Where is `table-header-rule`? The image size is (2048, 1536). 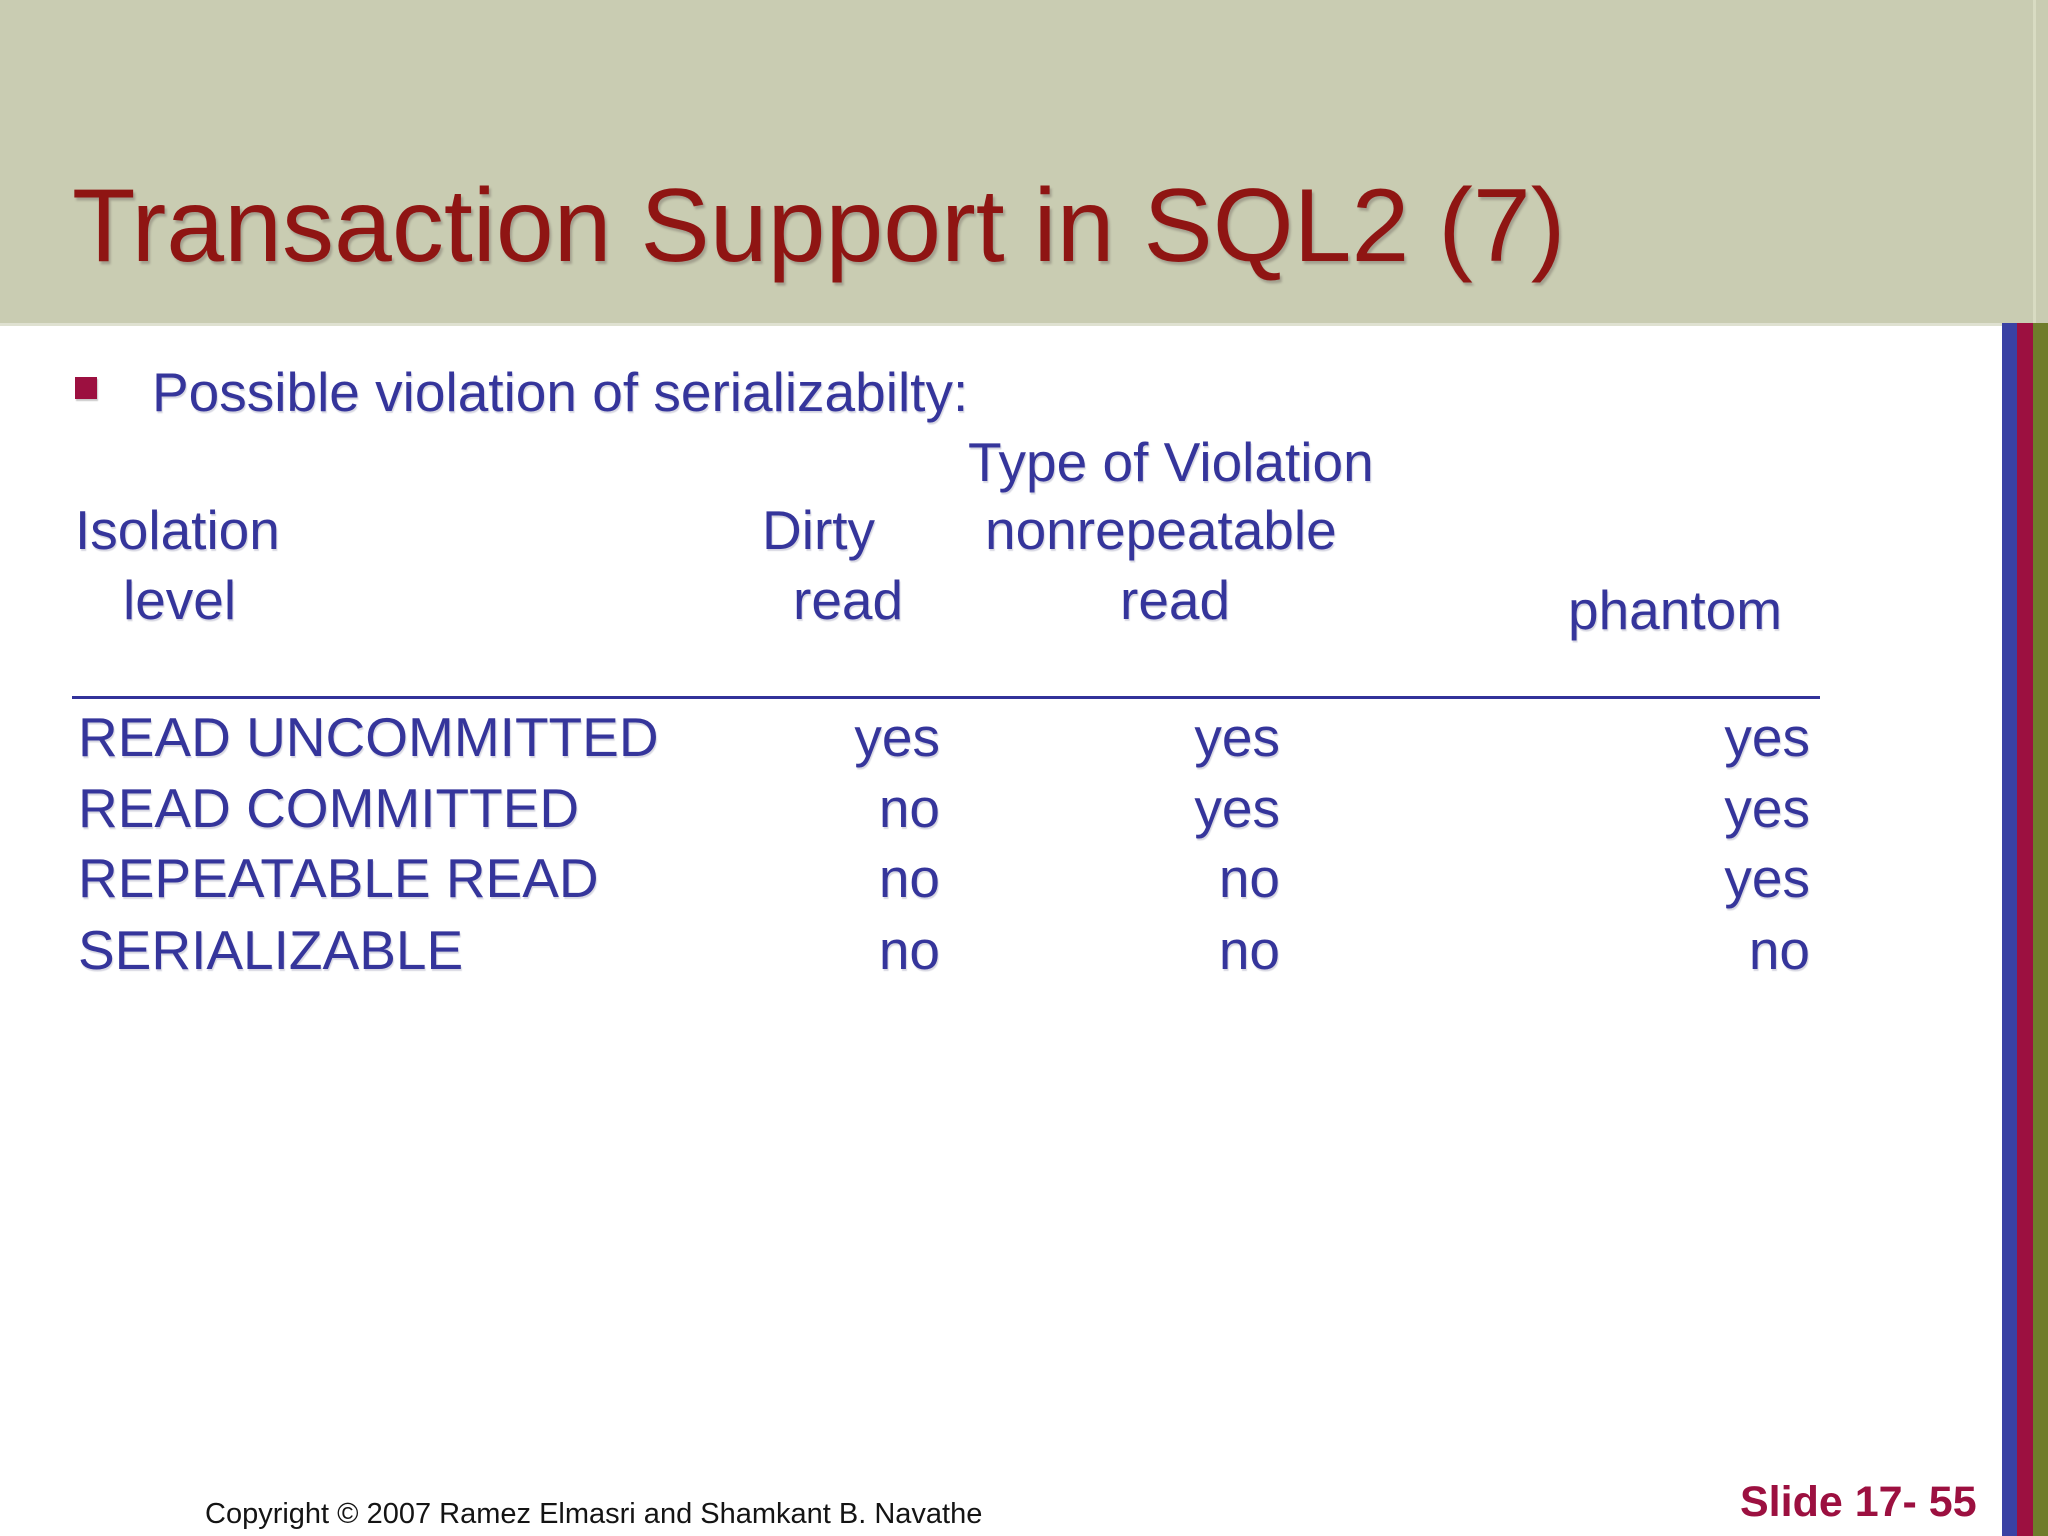
table-header-rule is located at coordinates (946, 697).